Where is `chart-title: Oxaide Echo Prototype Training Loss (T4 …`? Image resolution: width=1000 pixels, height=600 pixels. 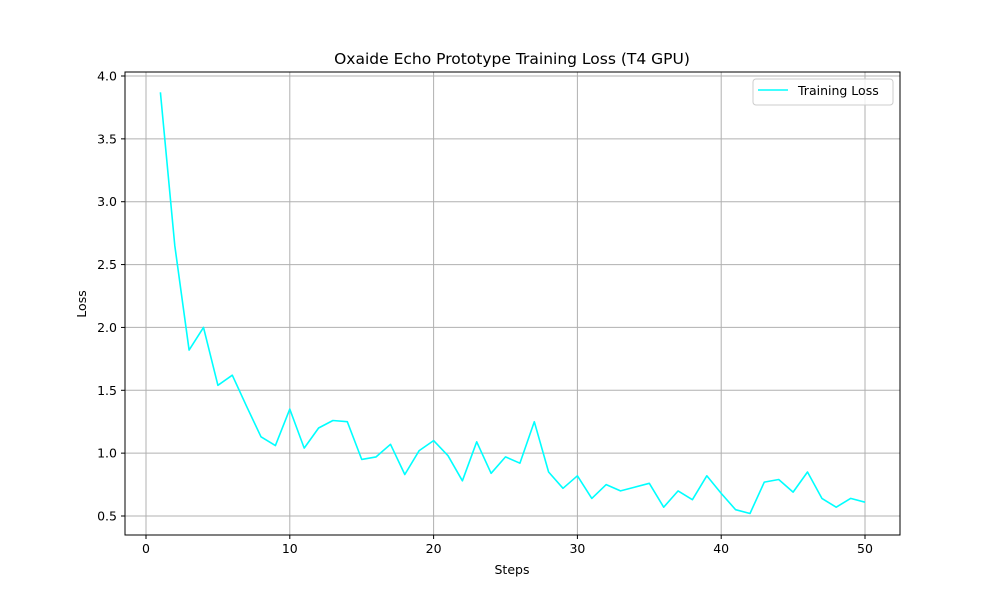
chart-title: Oxaide Echo Prototype Training Loss (T4 … is located at coordinates (512, 59).